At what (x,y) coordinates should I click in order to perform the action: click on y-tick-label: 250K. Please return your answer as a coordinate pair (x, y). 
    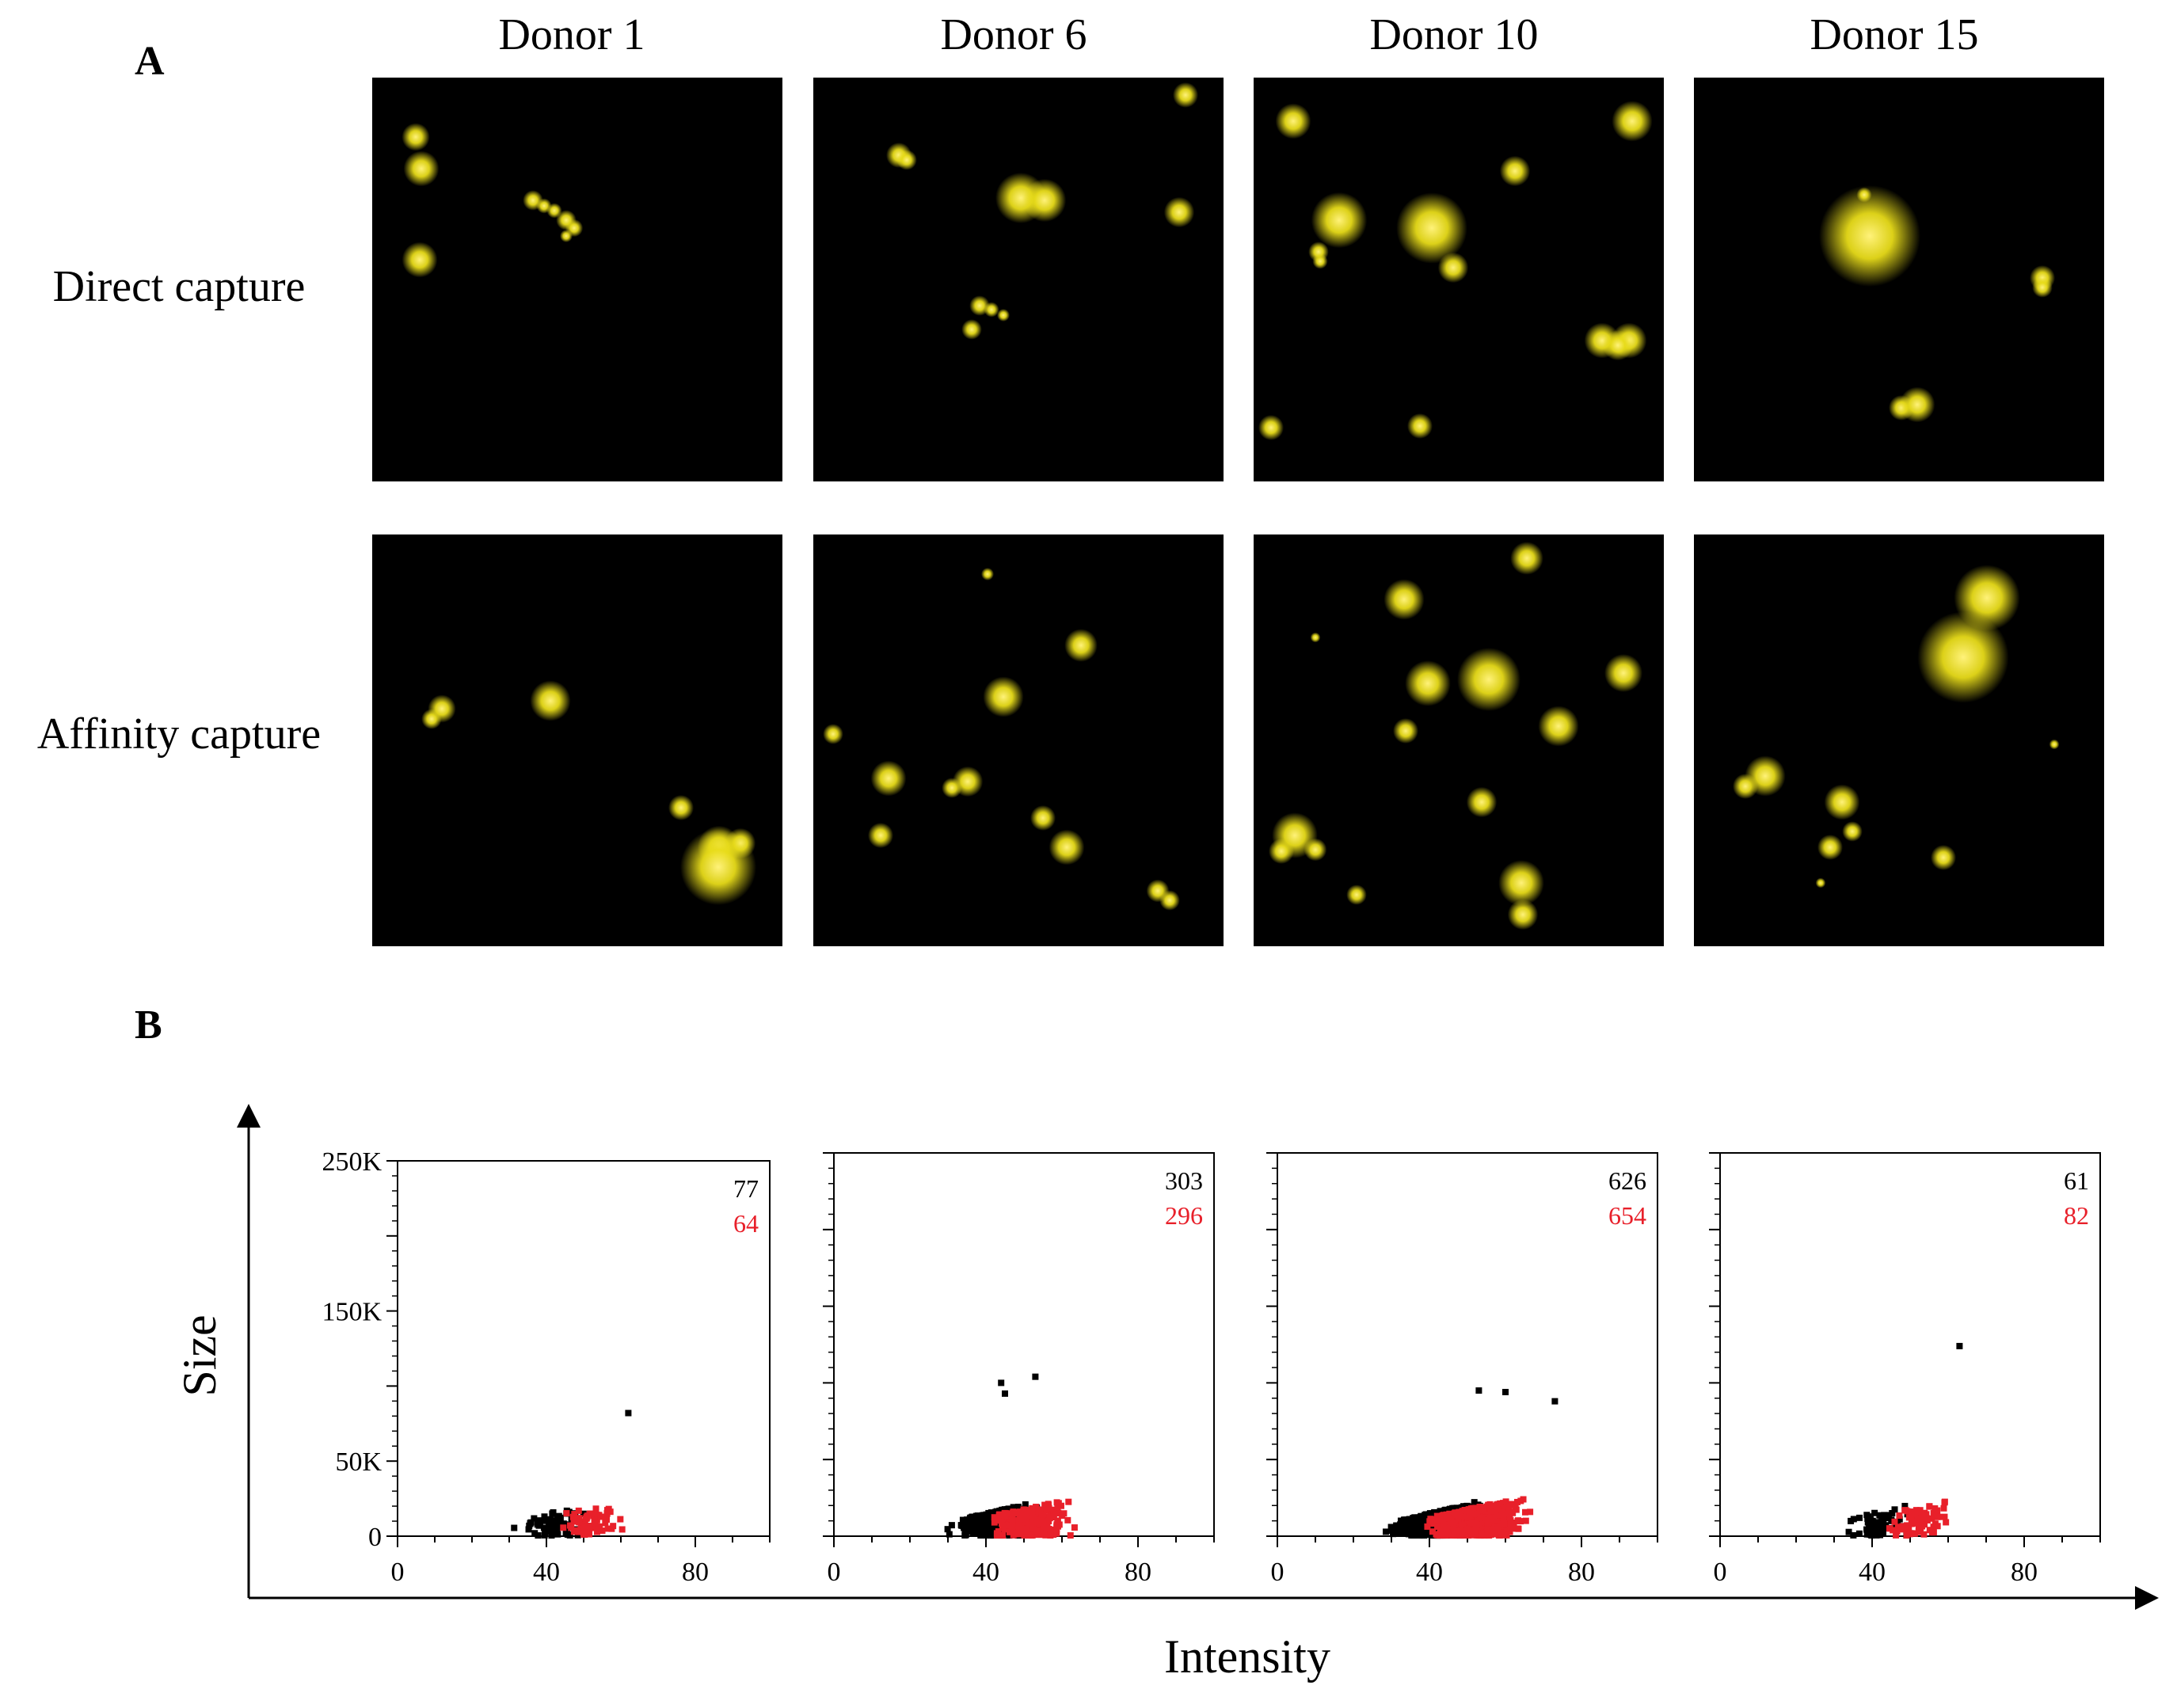
    Looking at the image, I should click on (352, 1162).